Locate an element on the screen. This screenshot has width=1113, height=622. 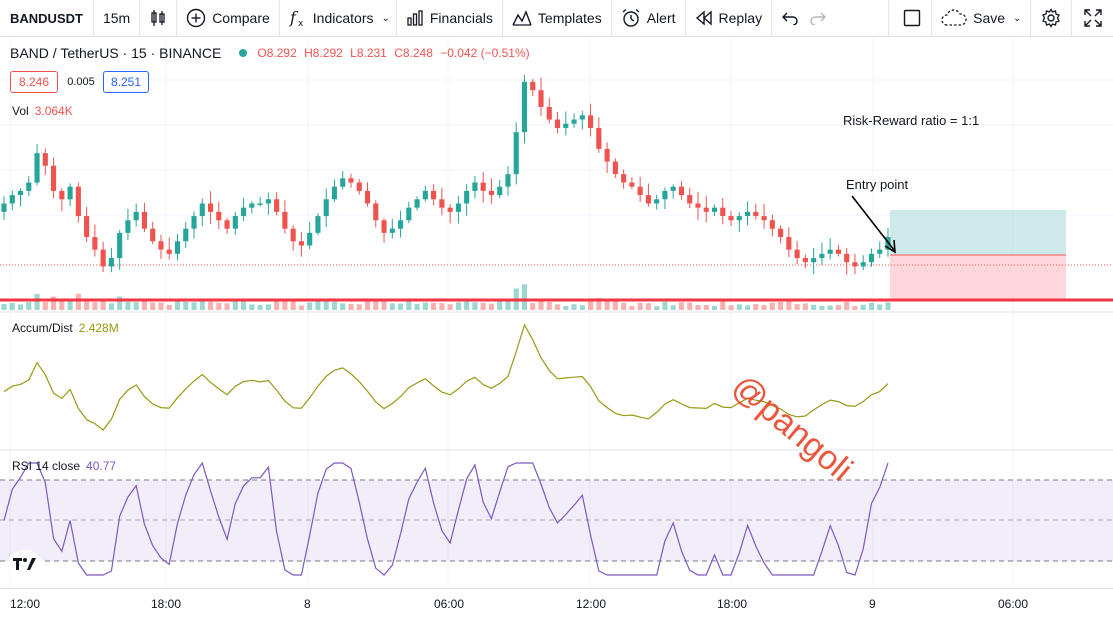
compare-button: Compare is located at coordinates (228, 18).